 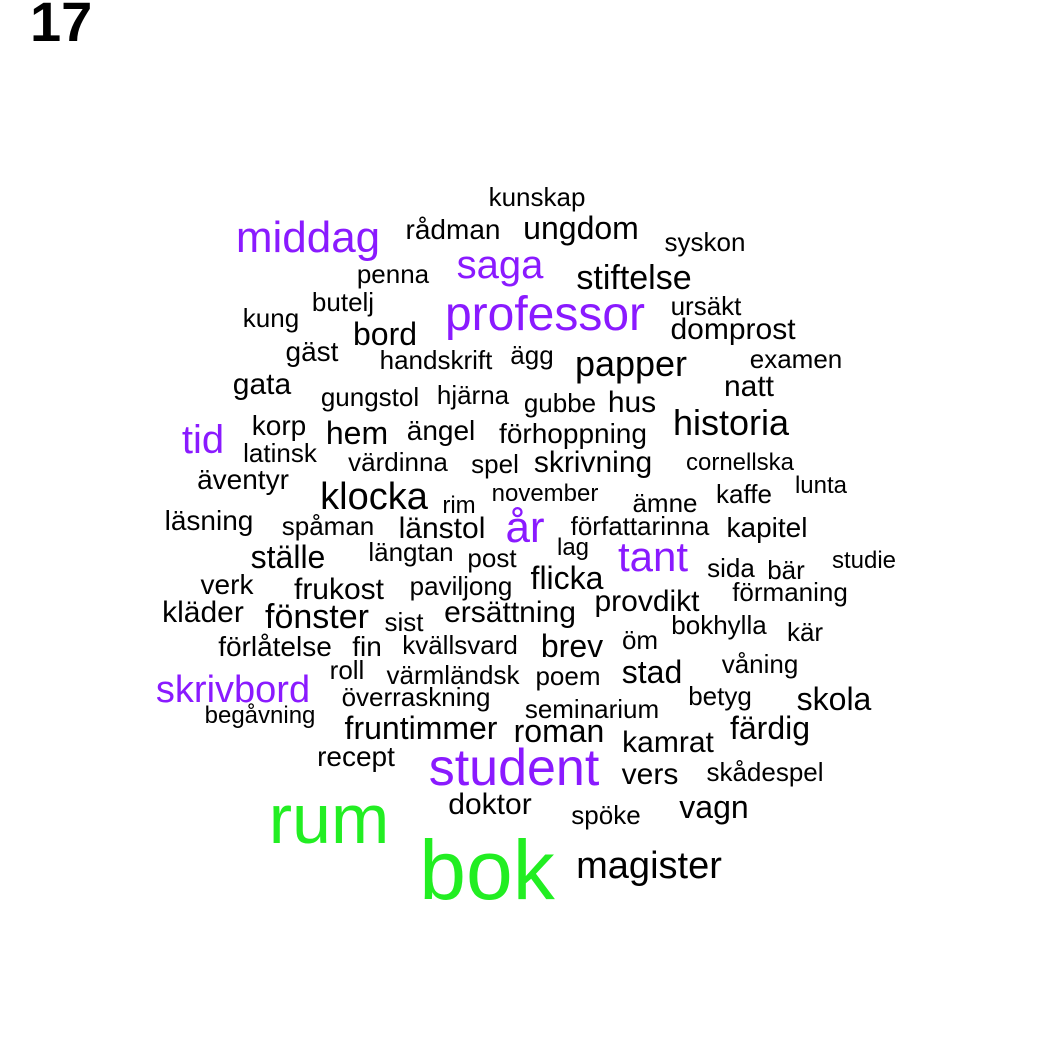 I want to click on cloud-word: spåman, so click(x=328, y=526).